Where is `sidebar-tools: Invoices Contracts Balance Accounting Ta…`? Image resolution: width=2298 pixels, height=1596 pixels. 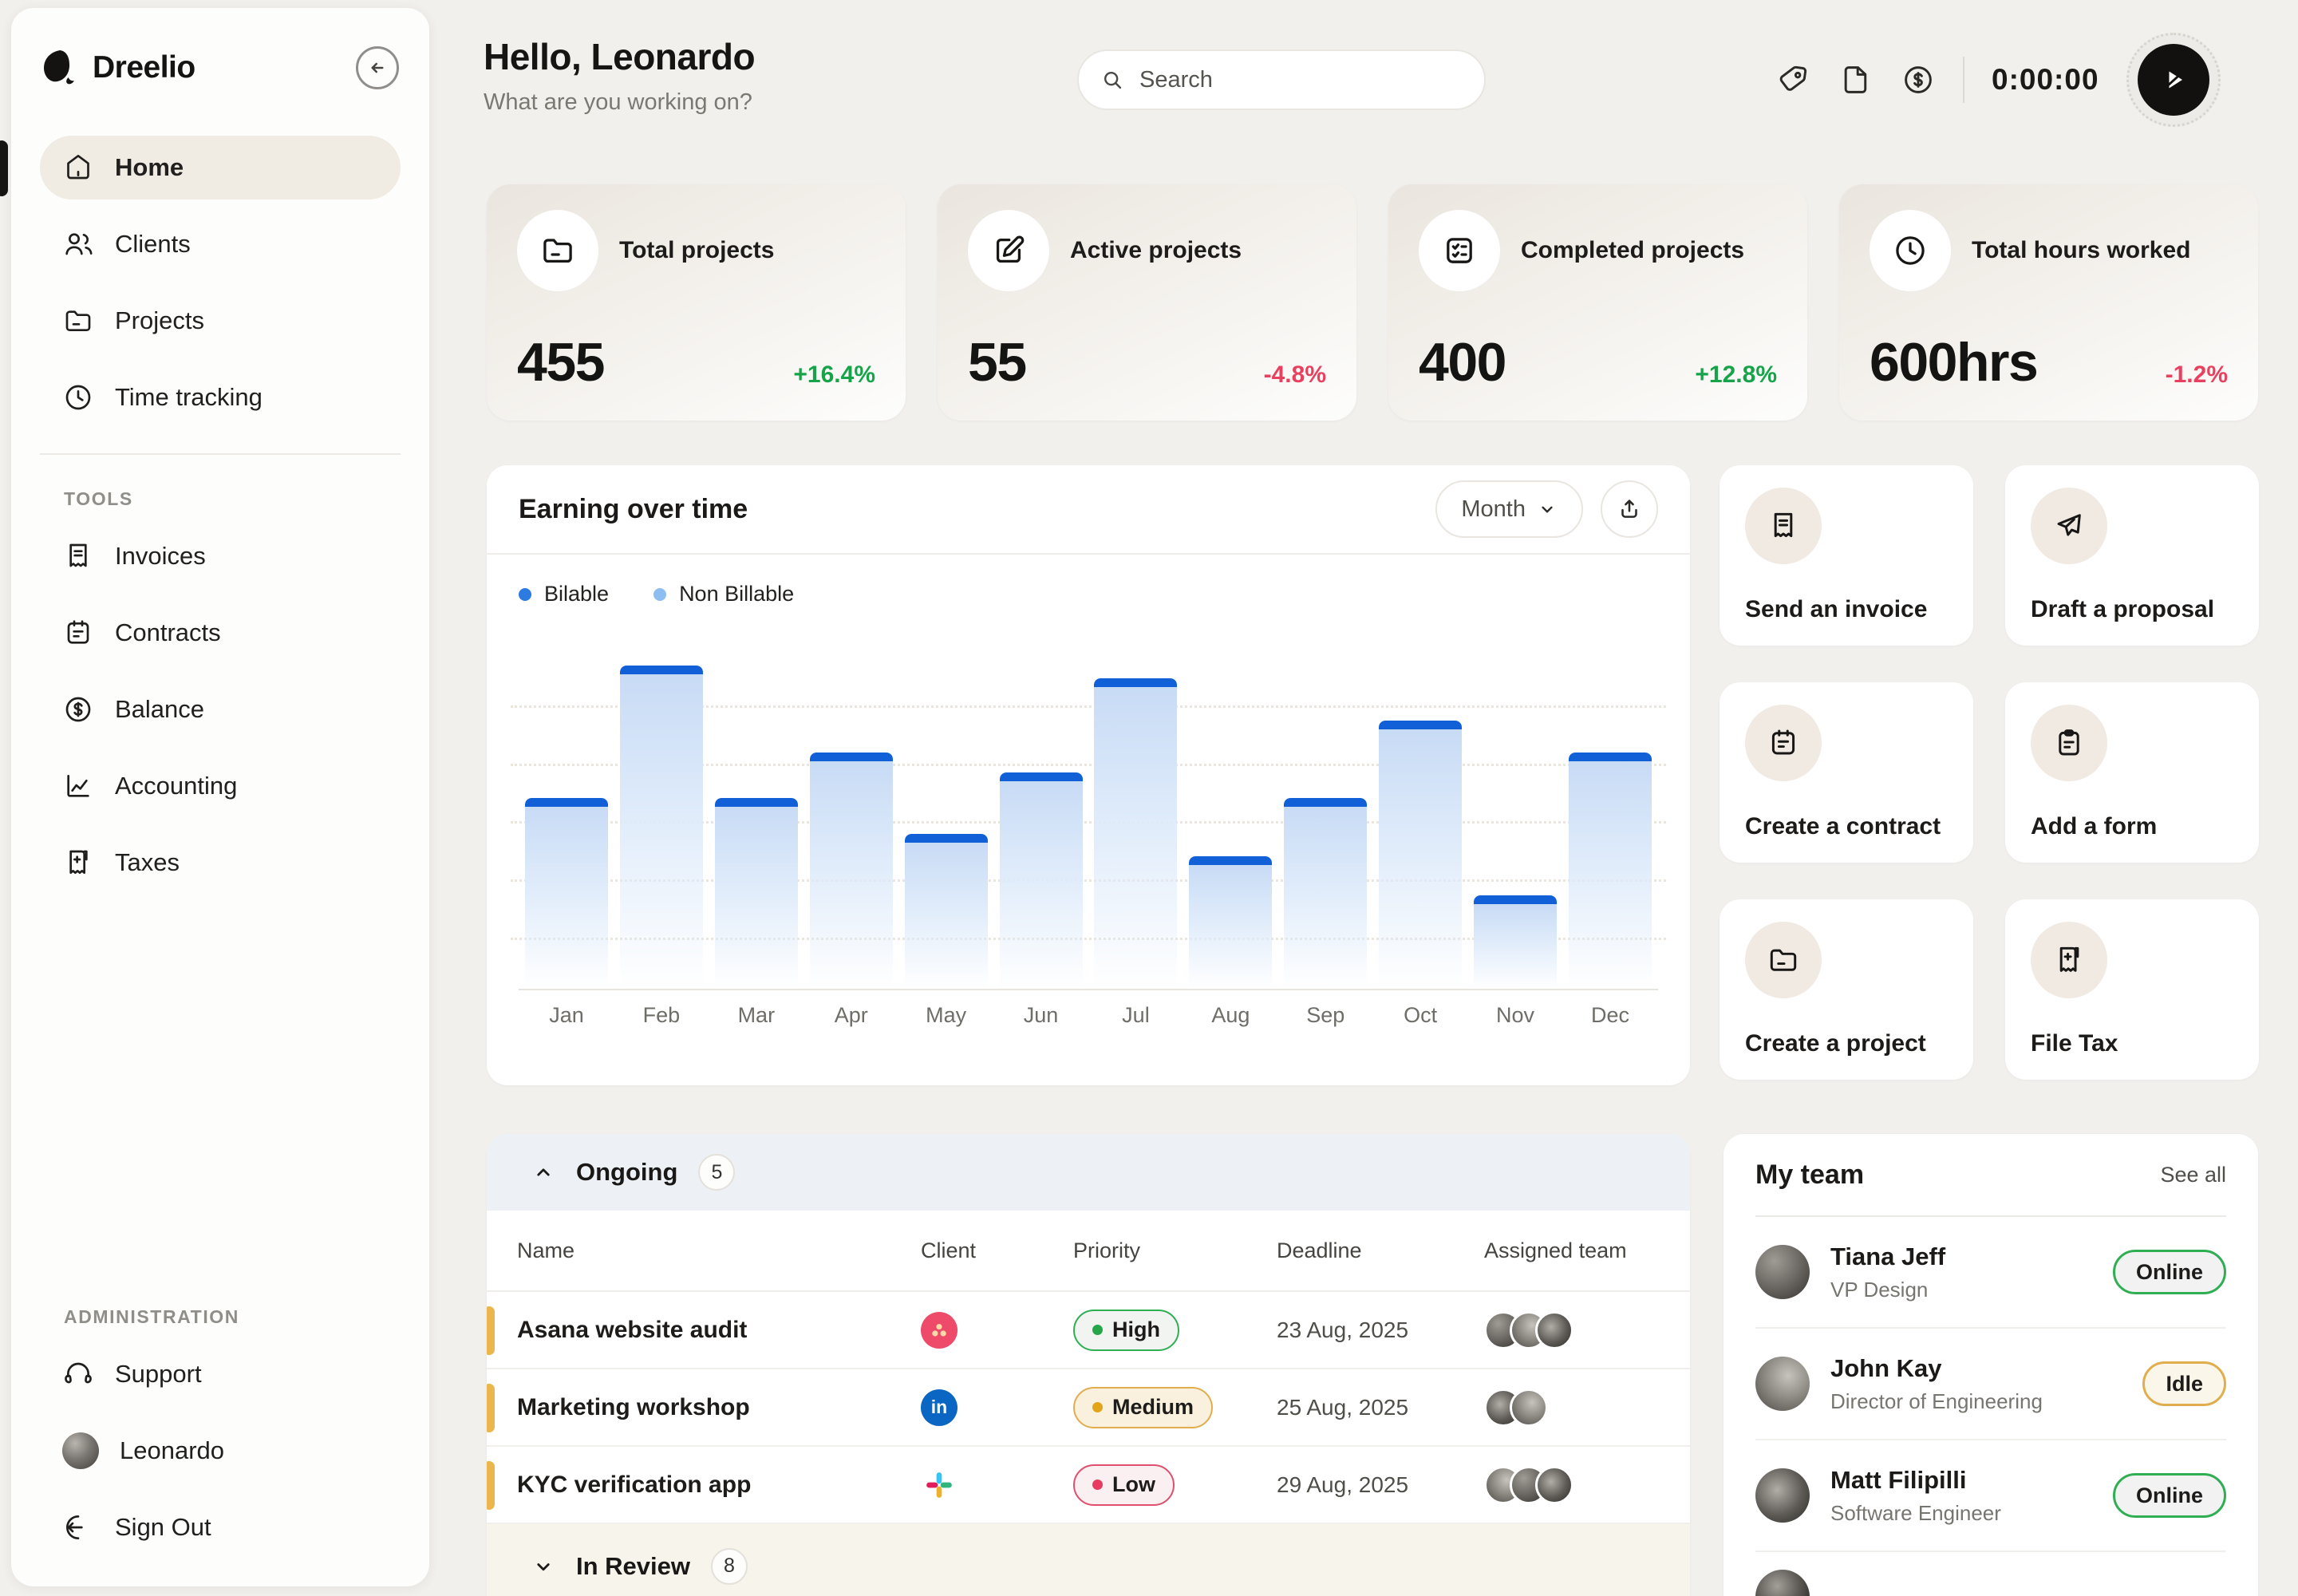 sidebar-tools: Invoices Contracts Balance Accounting Ta… is located at coordinates (221, 709).